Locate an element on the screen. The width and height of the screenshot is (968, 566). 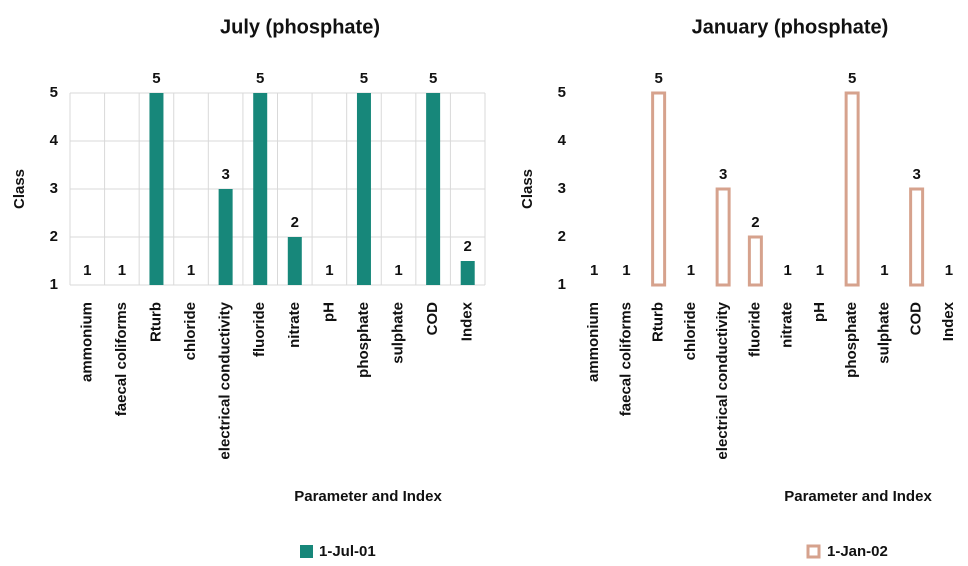
chart-title: July (phosphate) is located at coordinates (300, 27).